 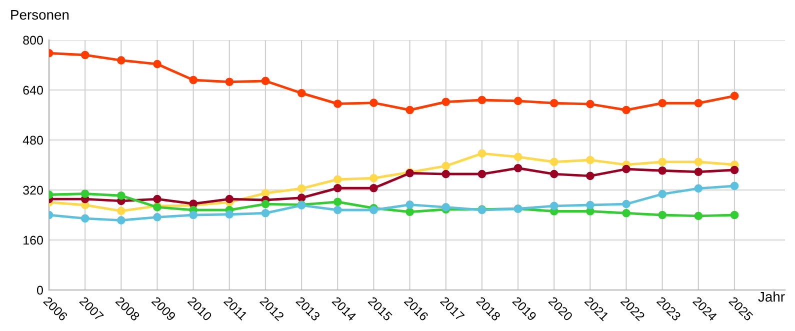 I want to click on y-tick-label: 0, so click(x=39, y=290).